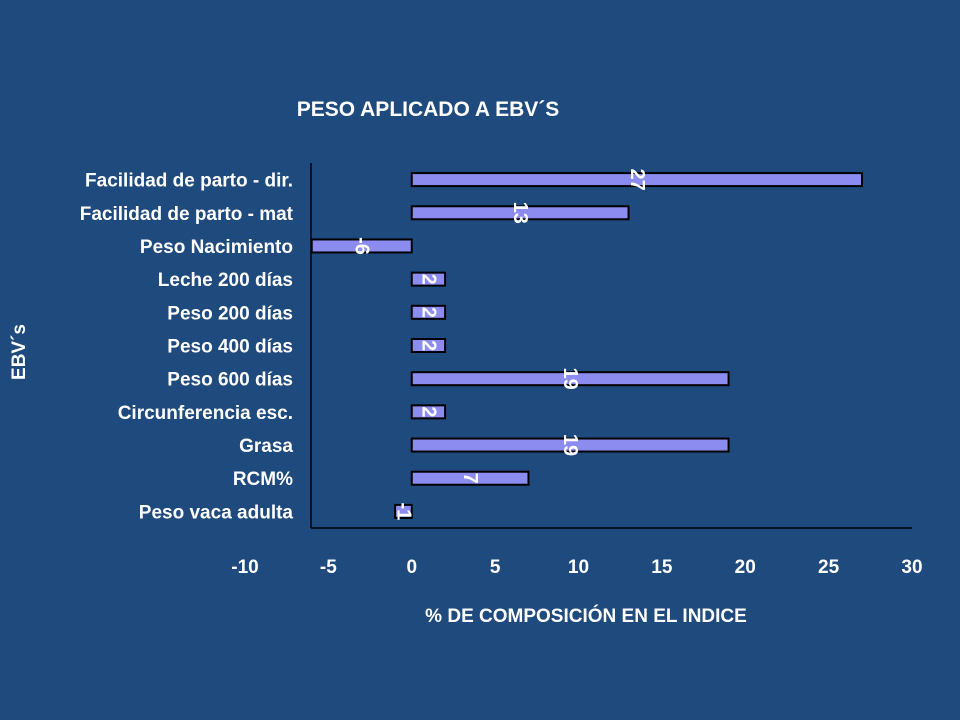 The width and height of the screenshot is (960, 720). What do you see at coordinates (745, 567) in the screenshot?
I see `x-tick-label: 20` at bounding box center [745, 567].